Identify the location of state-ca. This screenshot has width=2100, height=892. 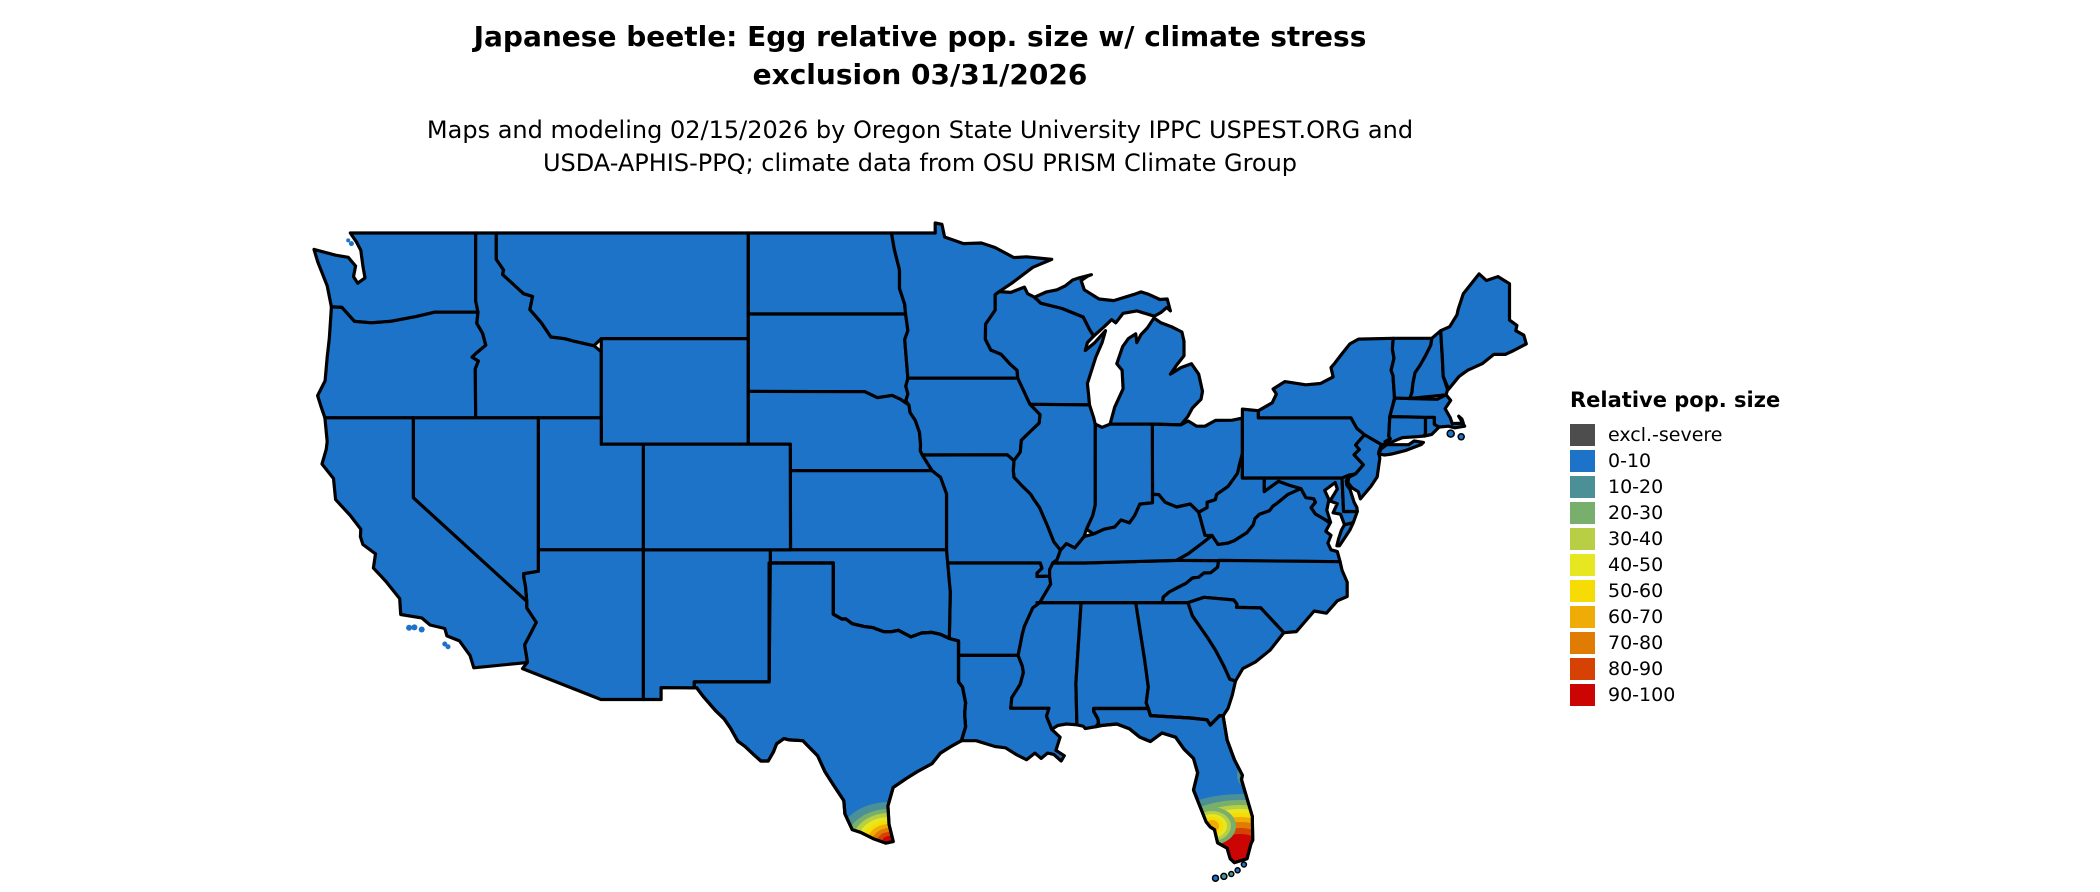
(429, 543).